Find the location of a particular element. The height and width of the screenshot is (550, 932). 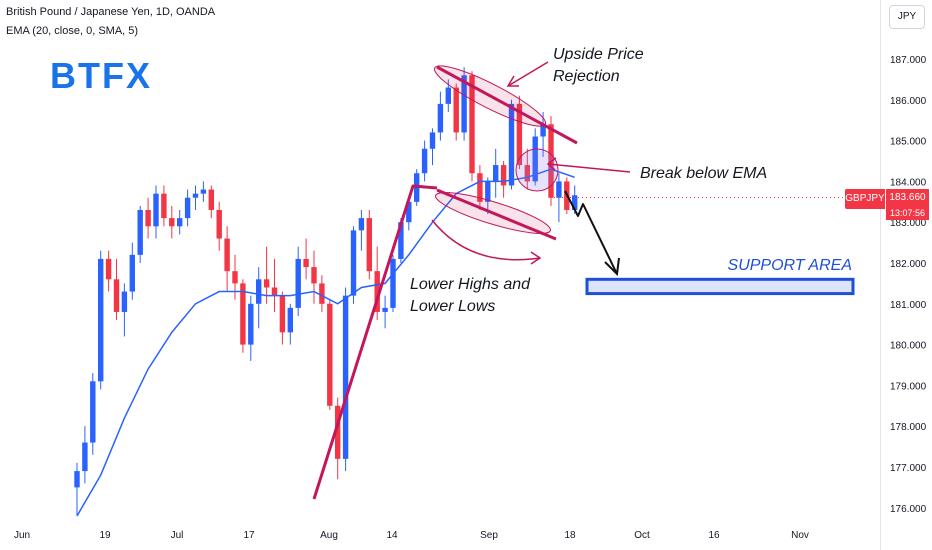

price-axis-tick: 186.000 is located at coordinates (908, 101).